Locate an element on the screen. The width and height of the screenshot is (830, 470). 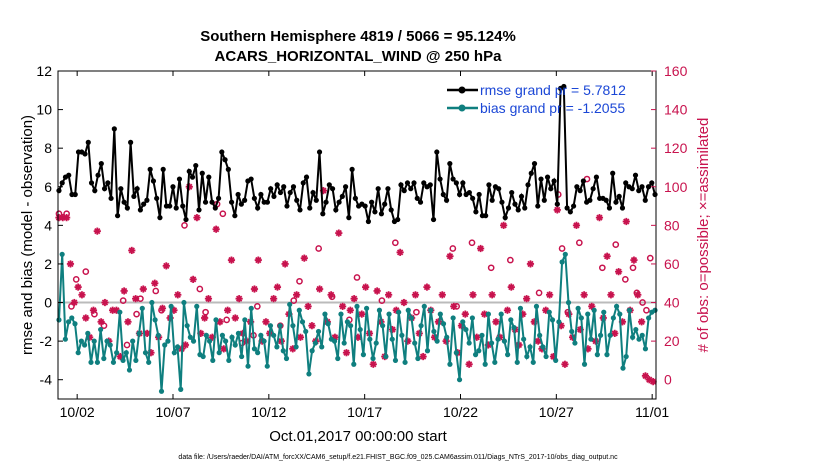
y-right-tick-label: 160 is located at coordinates (676, 71).